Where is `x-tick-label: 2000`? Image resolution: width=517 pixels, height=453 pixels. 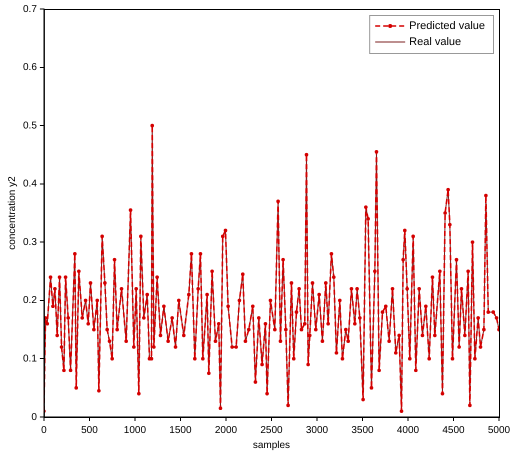
x-tick-label: 2000 is located at coordinates (226, 430).